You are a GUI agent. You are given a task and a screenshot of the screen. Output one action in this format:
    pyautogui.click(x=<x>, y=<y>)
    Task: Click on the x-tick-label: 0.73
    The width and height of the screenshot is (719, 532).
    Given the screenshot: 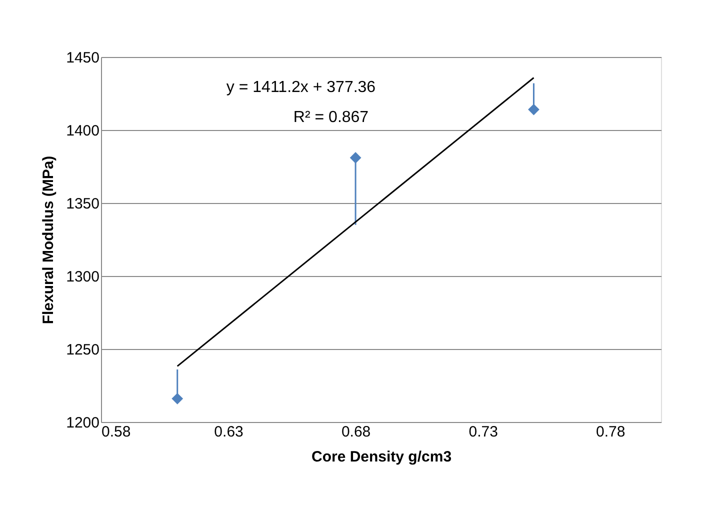 What is the action you would take?
    pyautogui.click(x=483, y=432)
    